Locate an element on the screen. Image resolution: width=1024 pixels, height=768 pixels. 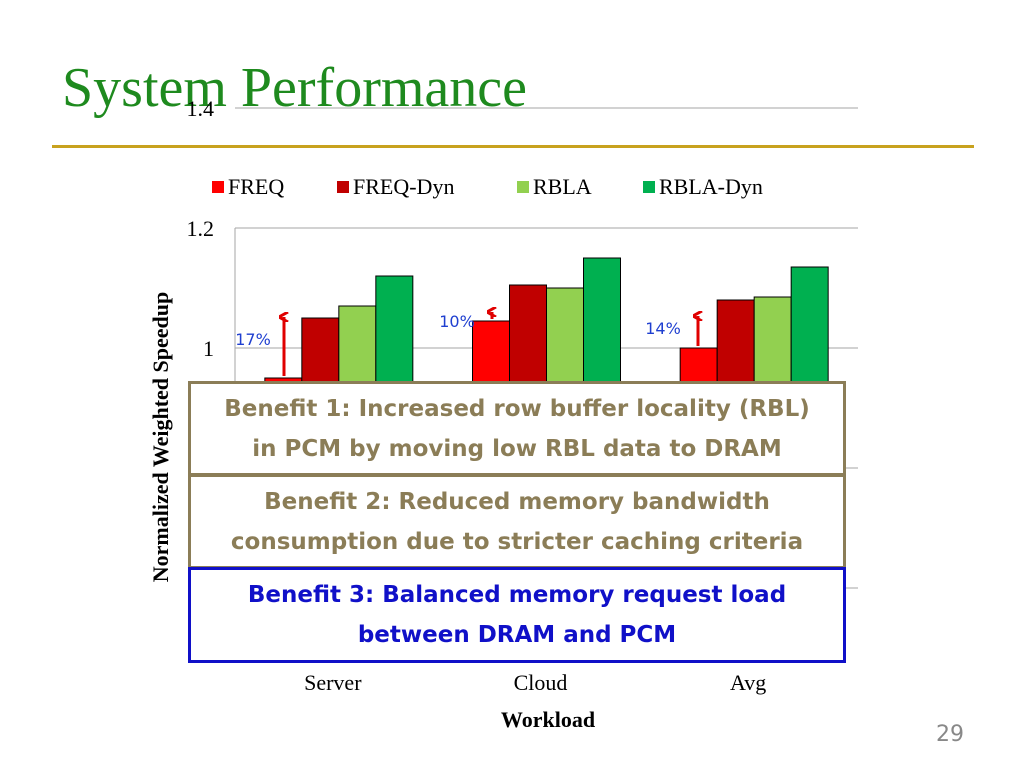
slide-title: System Performance is located at coordinates (294, 88).